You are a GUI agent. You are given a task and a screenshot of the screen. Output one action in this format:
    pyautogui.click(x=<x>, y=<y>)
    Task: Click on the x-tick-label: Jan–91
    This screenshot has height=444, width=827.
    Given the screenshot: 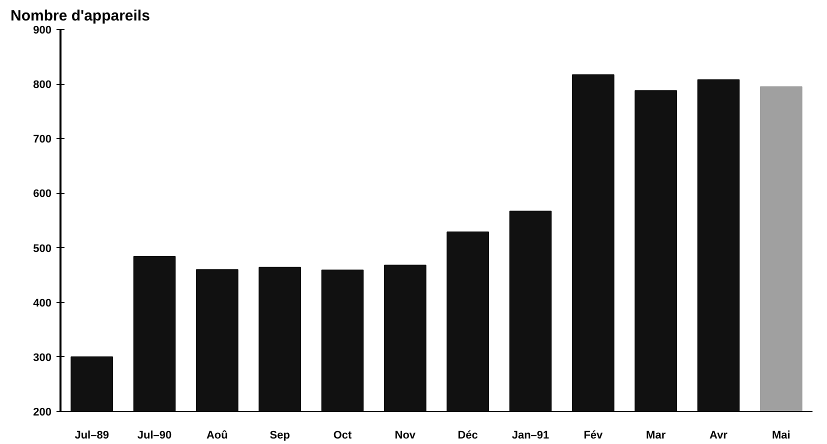 What is the action you would take?
    pyautogui.click(x=531, y=436)
    